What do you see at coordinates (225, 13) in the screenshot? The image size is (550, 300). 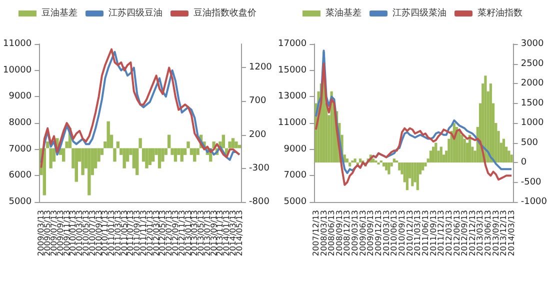 I see `legend-label: 豆油指数收盘价` at bounding box center [225, 13].